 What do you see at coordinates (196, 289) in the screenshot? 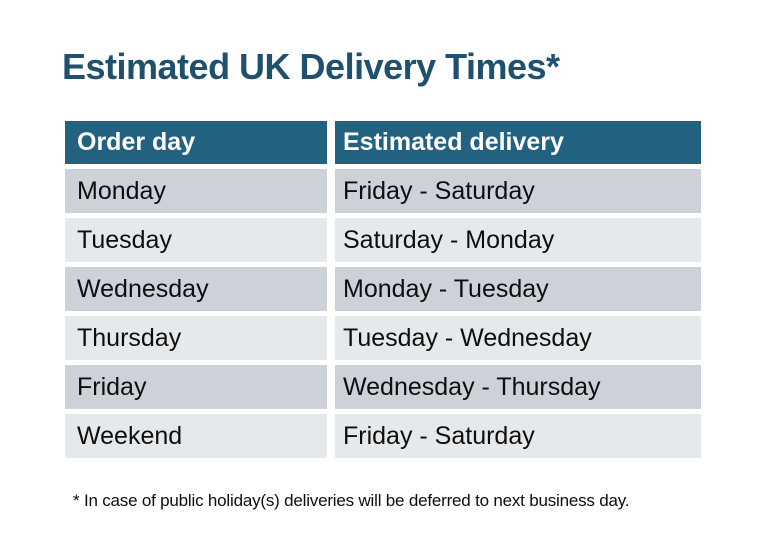
I see `cell-order-day: Wednesday` at bounding box center [196, 289].